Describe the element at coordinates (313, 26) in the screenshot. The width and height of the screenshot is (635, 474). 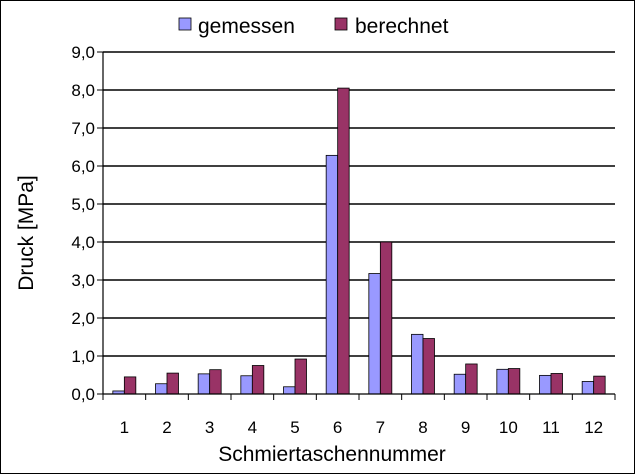
I see `legend: gemessen berechnet` at that location.